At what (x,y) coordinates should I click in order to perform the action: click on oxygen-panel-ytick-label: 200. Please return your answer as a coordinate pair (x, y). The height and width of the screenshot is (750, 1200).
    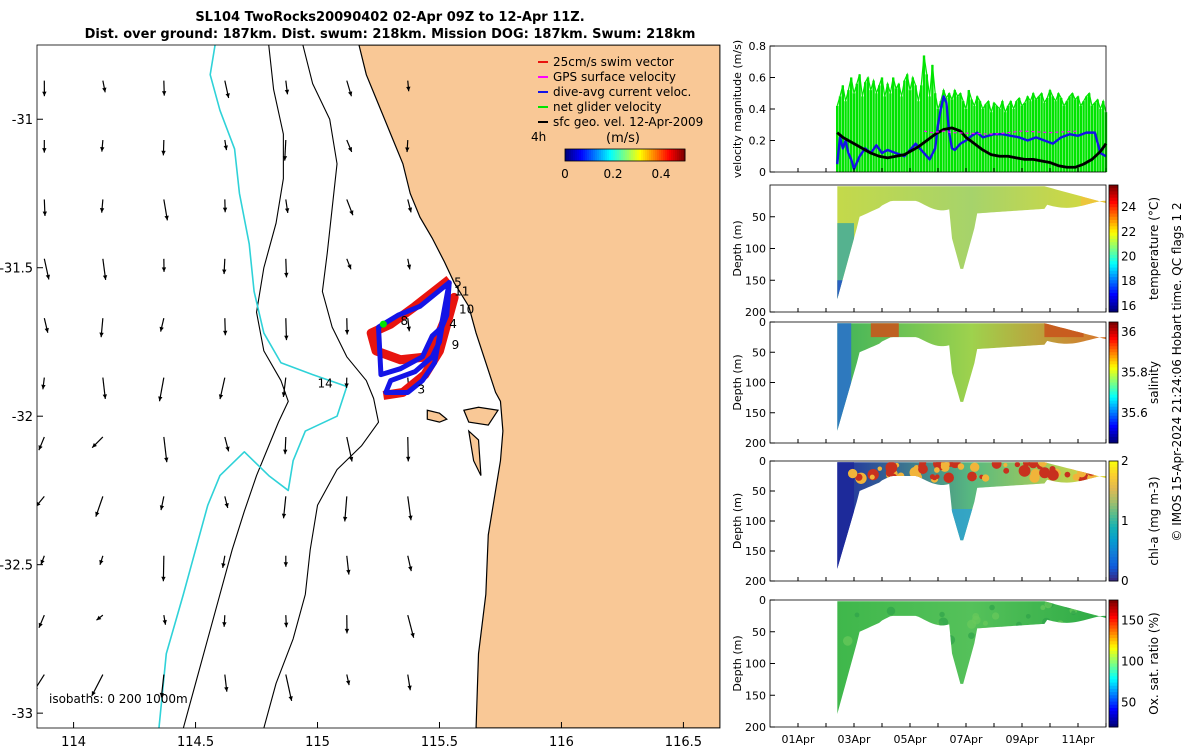
    Looking at the image, I should click on (755, 727).